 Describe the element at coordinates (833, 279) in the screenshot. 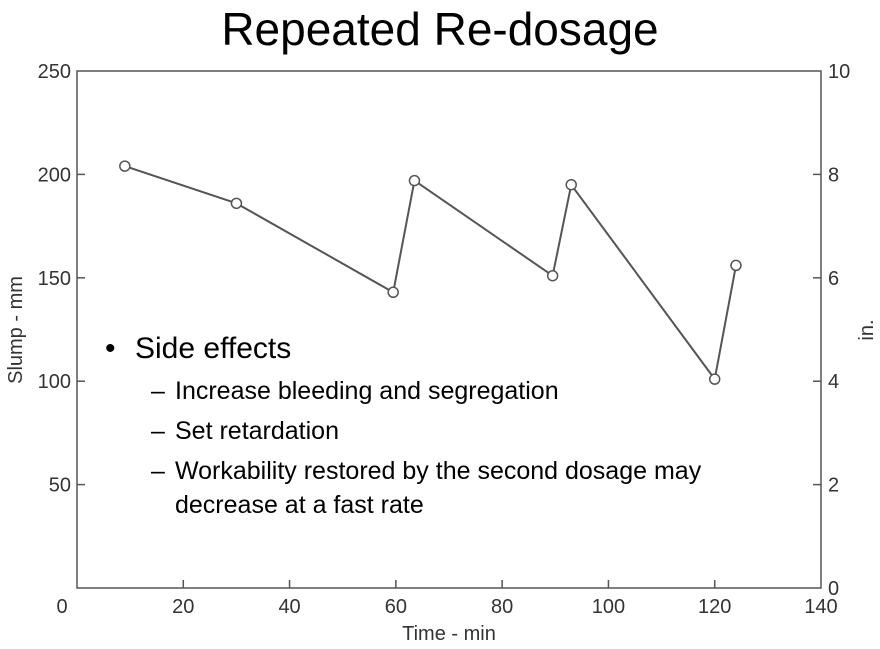

I see `y2-tick-label: 6` at that location.